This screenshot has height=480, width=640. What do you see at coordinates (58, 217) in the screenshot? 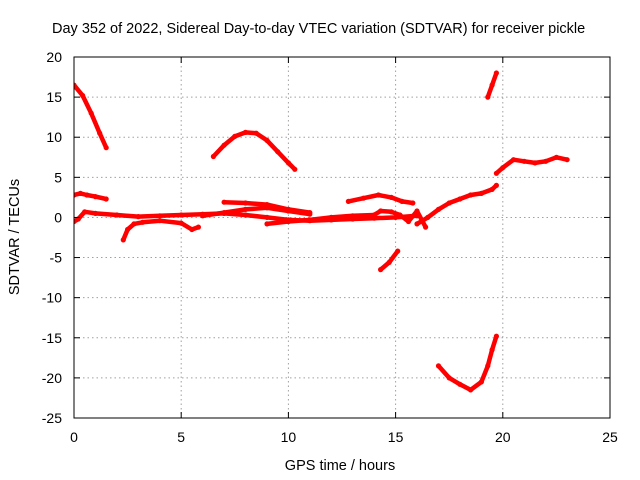
I see `y-tick-label: 0` at bounding box center [58, 217].